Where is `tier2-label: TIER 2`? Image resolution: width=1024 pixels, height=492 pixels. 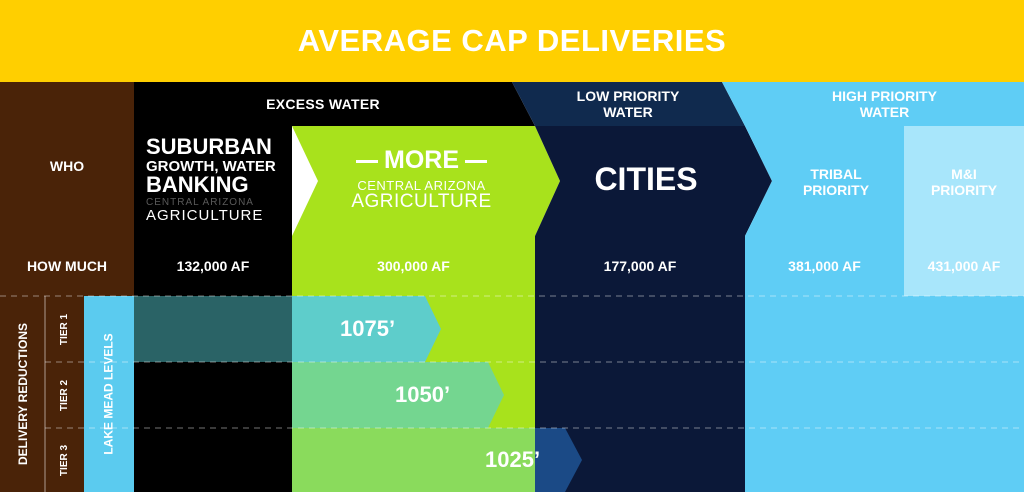 tier2-label: TIER 2 is located at coordinates (65, 395).